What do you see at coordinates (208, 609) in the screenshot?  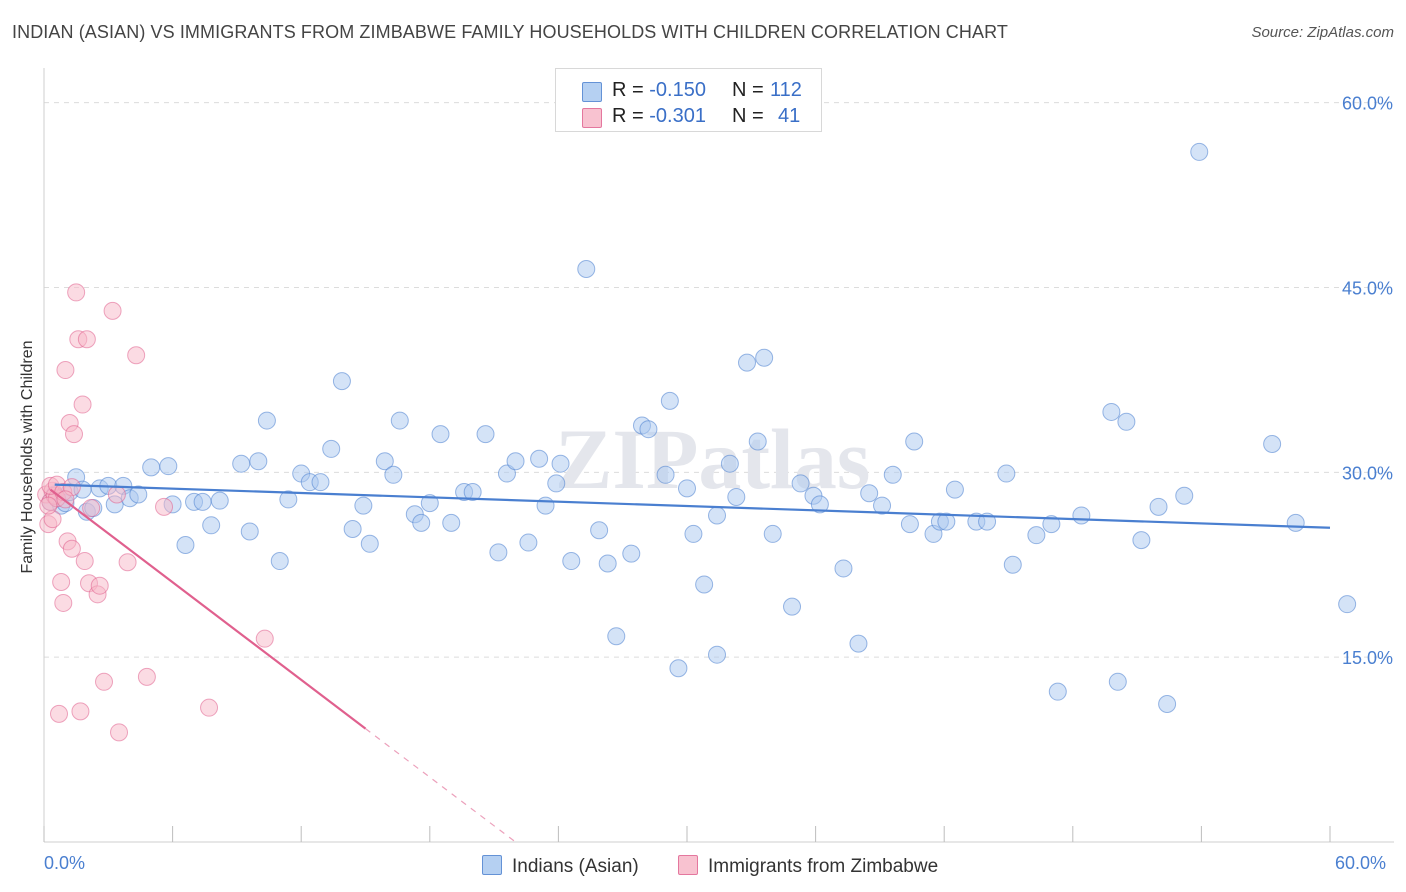 I see `zimbabwe-trend-line` at bounding box center [208, 609].